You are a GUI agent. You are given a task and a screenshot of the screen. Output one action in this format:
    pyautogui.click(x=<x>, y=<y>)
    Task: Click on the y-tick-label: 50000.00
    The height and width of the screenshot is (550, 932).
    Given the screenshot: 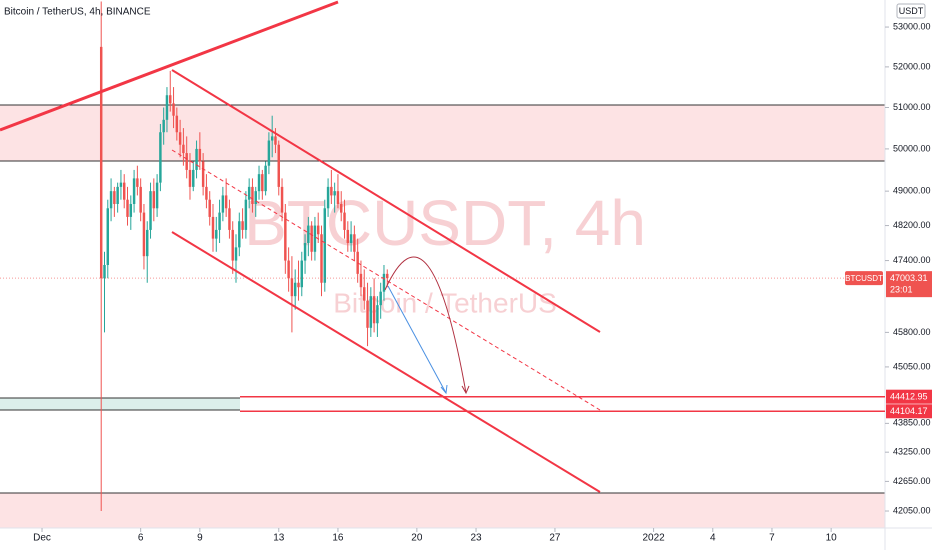 What is the action you would take?
    pyautogui.click(x=912, y=148)
    